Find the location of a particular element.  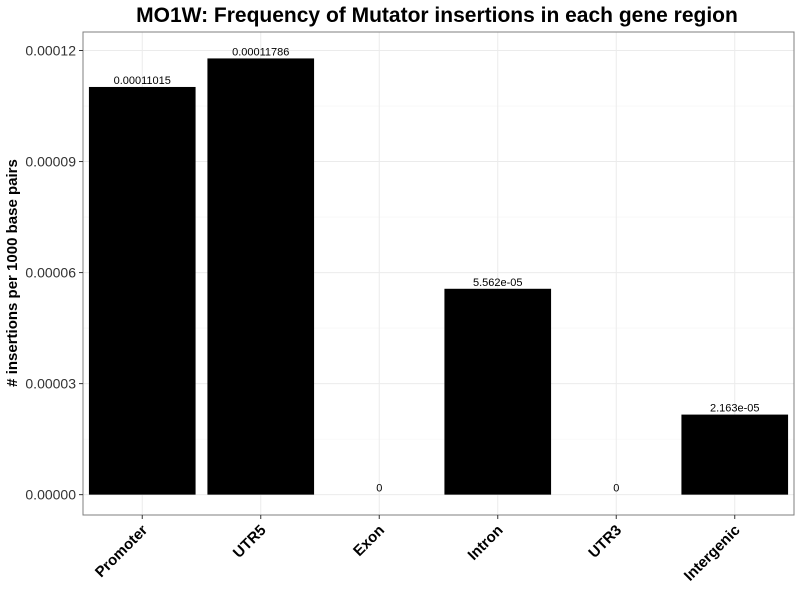

x-tick-label-promoter: Promoter is located at coordinates (121, 551).